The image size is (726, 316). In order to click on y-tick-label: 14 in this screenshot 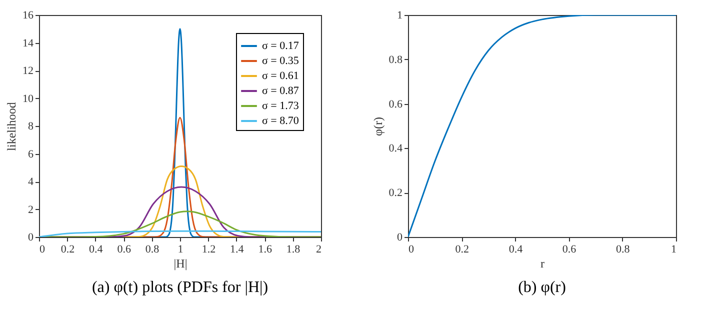, I will do `click(28, 43)`.